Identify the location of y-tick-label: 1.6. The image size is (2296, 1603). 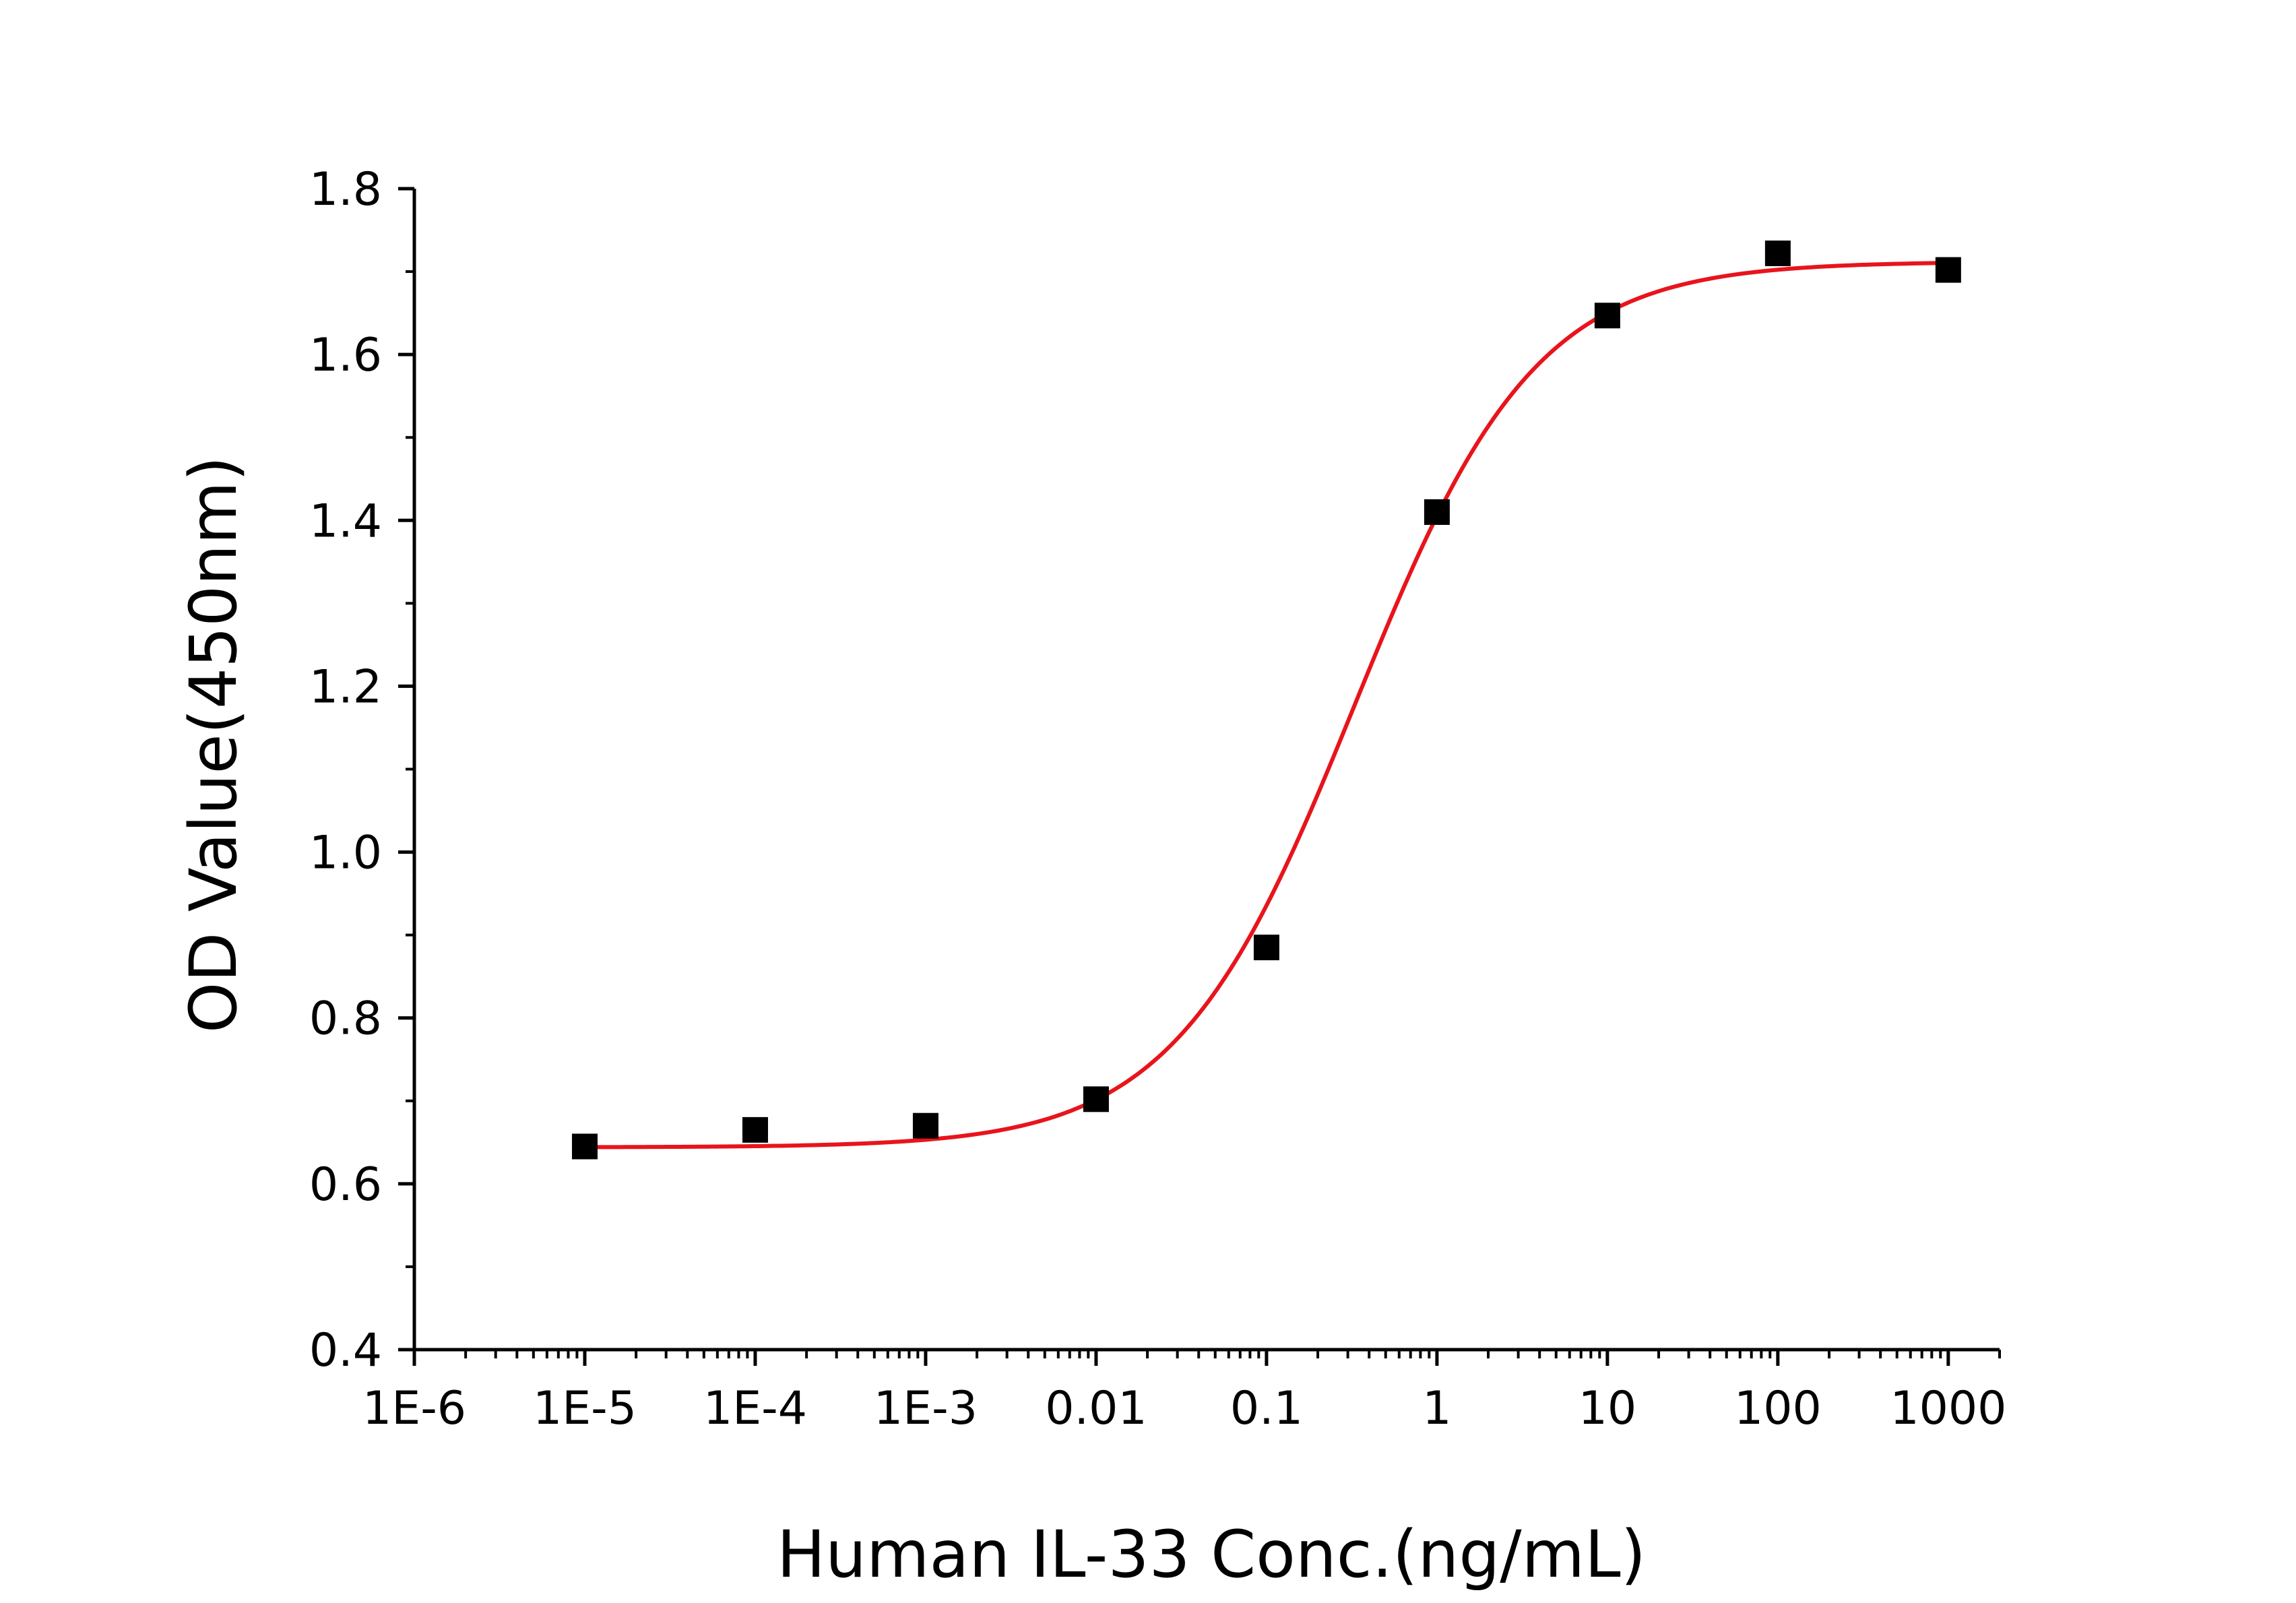
(345, 355).